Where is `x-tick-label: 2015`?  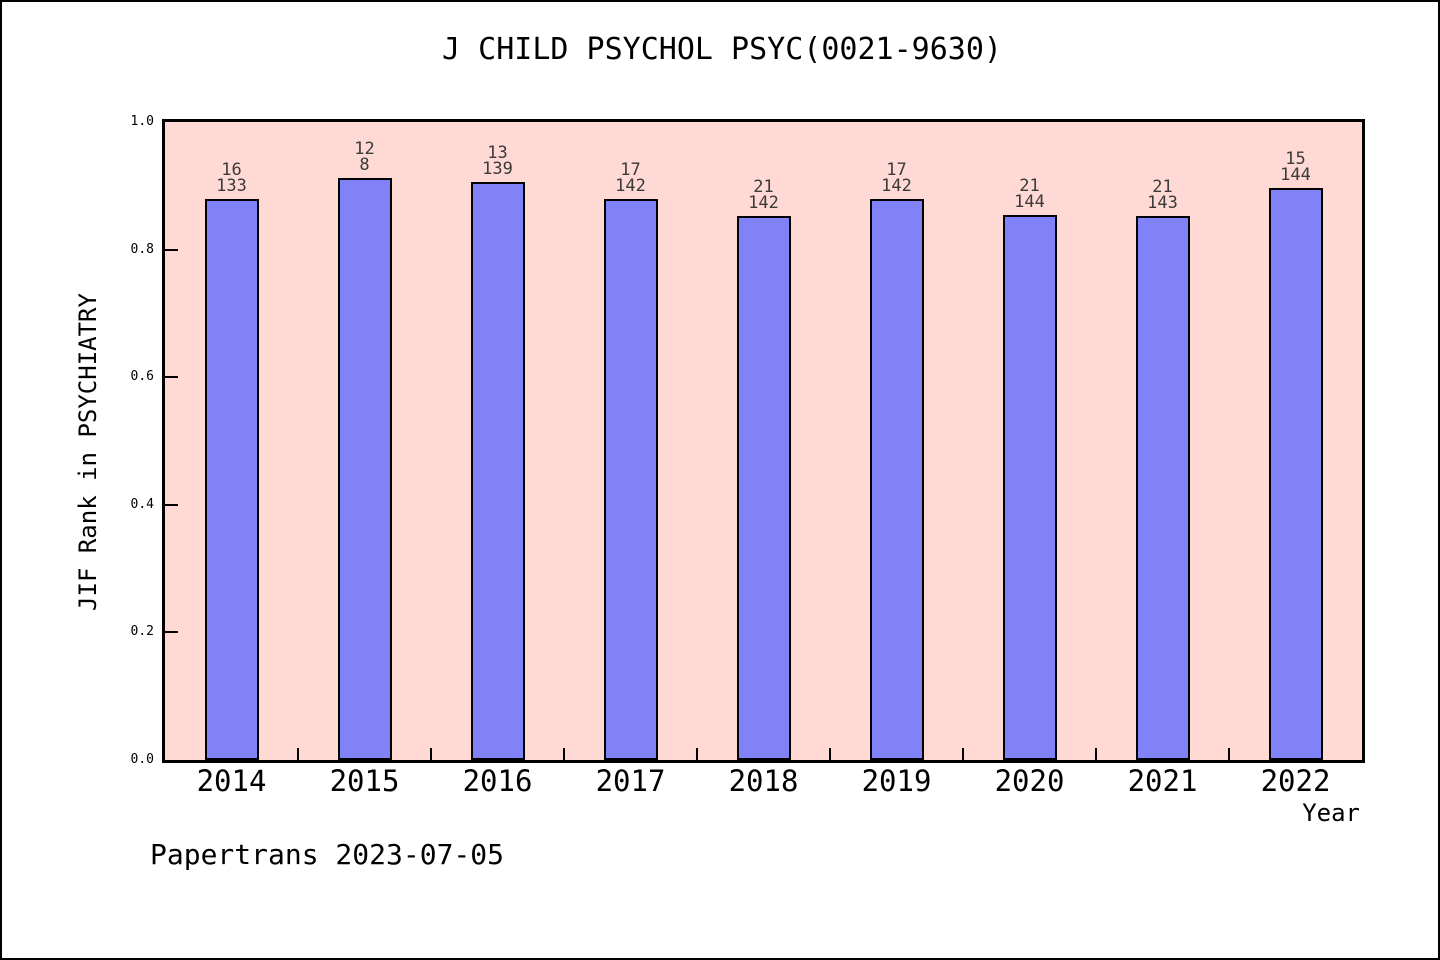 x-tick-label: 2015 is located at coordinates (364, 781).